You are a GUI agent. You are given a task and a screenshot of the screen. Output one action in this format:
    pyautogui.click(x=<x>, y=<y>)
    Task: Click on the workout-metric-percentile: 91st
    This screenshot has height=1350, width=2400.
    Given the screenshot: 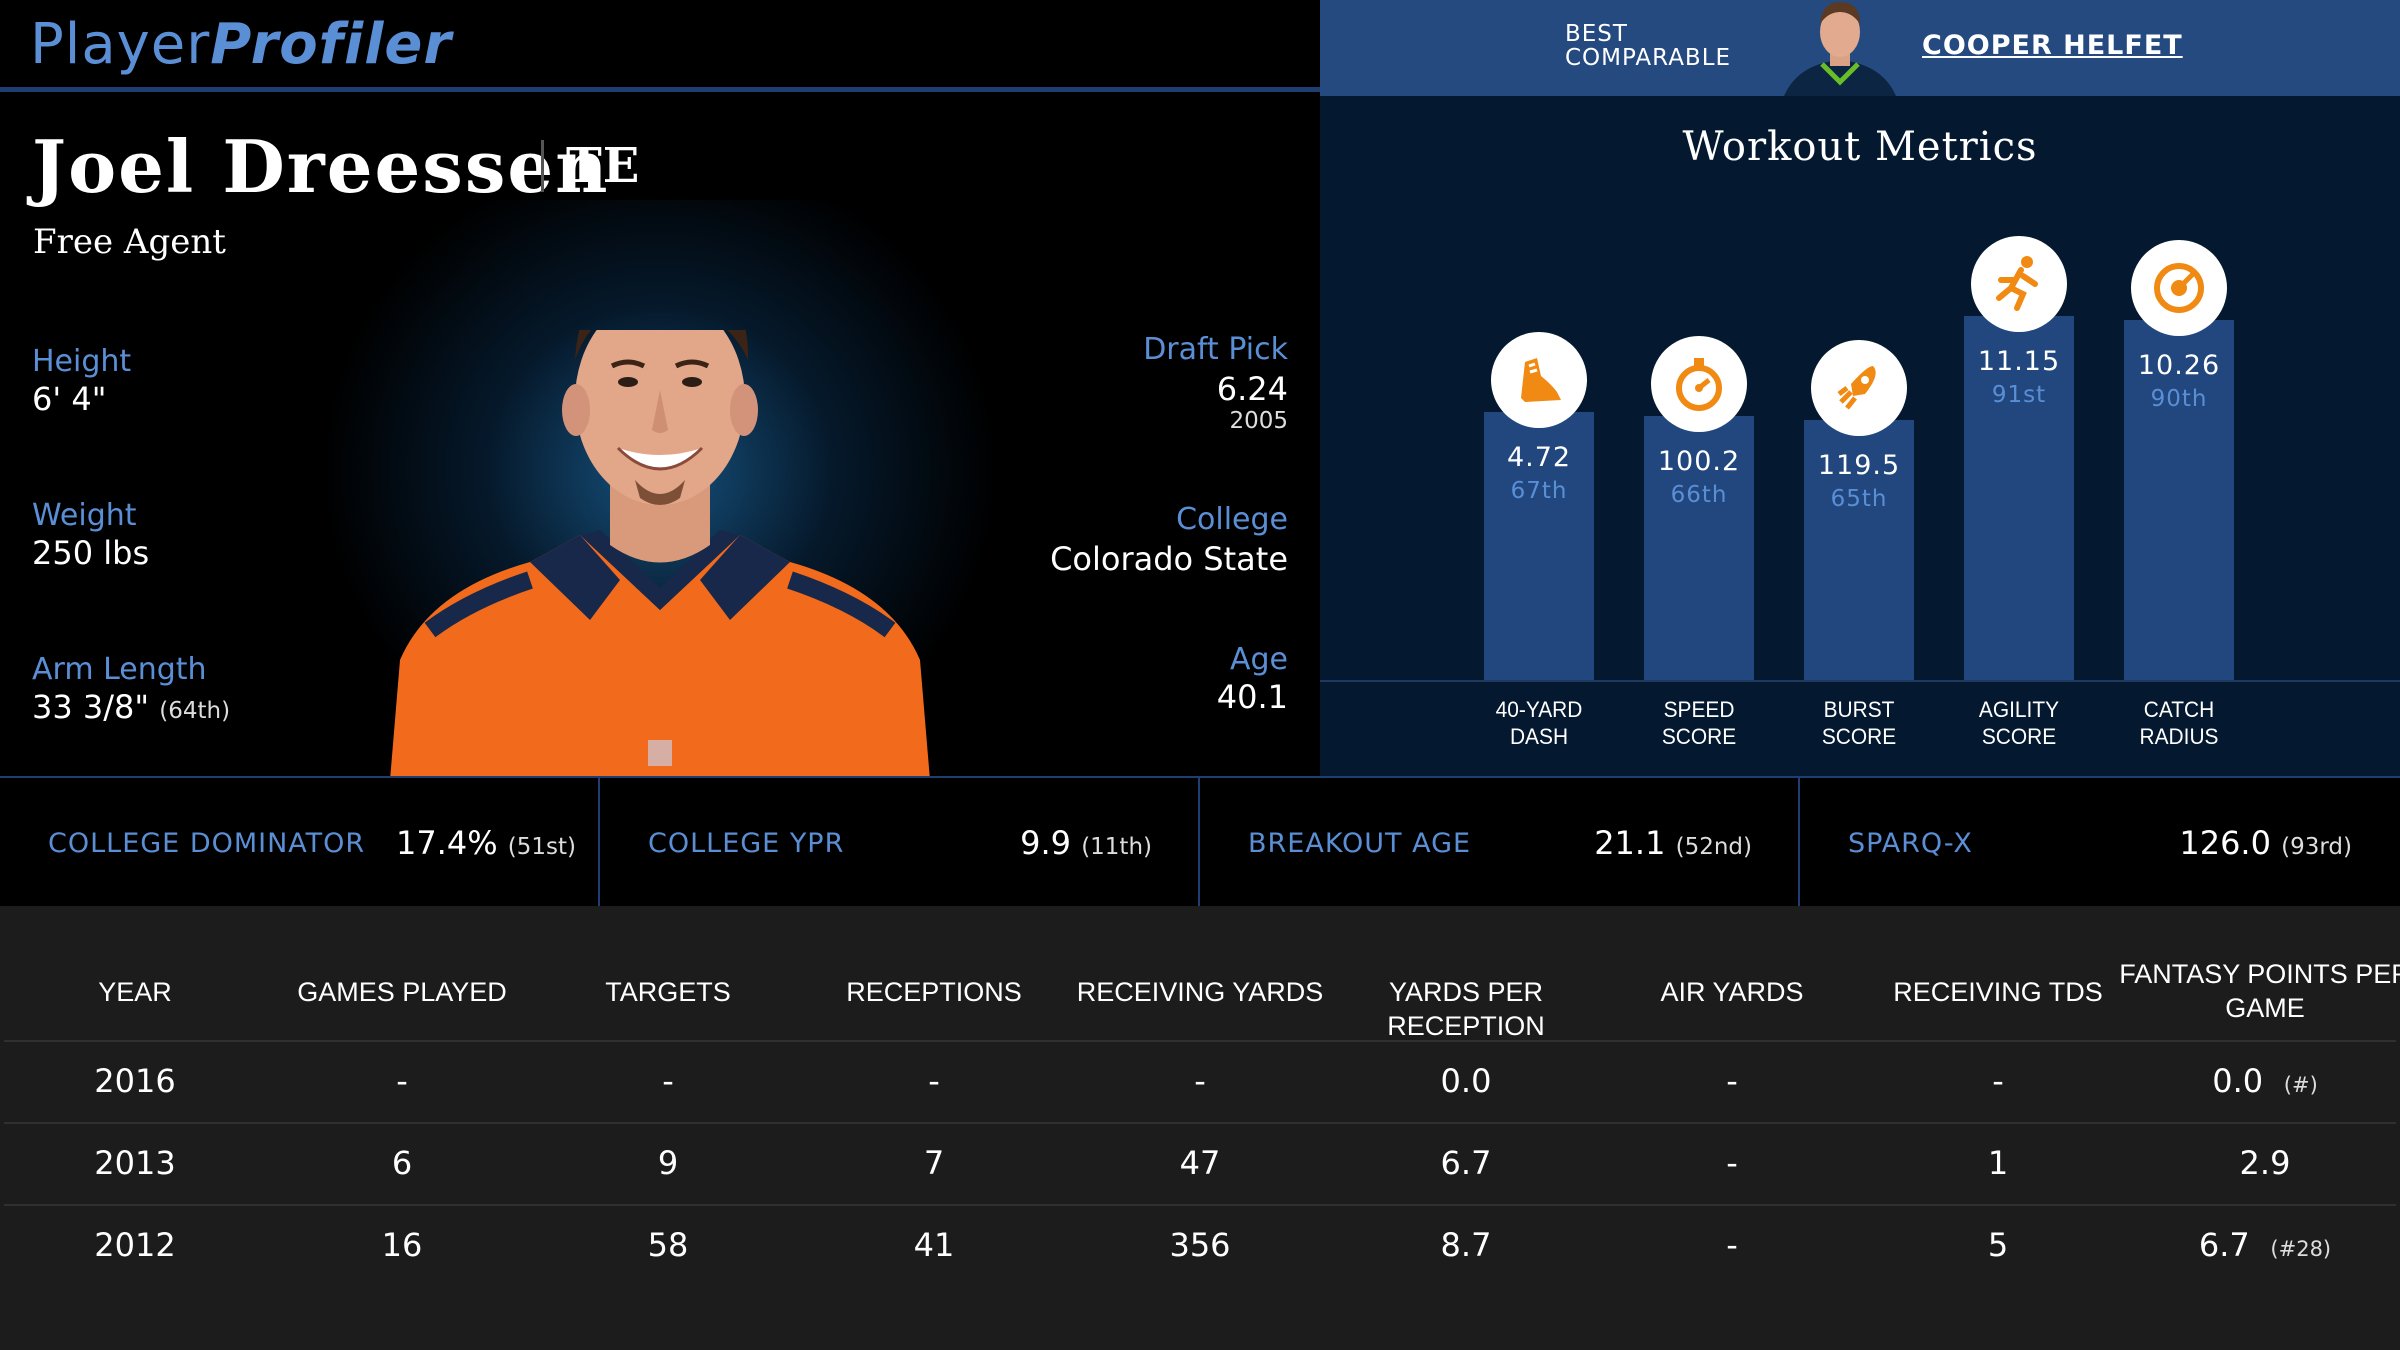 What is the action you would take?
    pyautogui.click(x=2019, y=395)
    